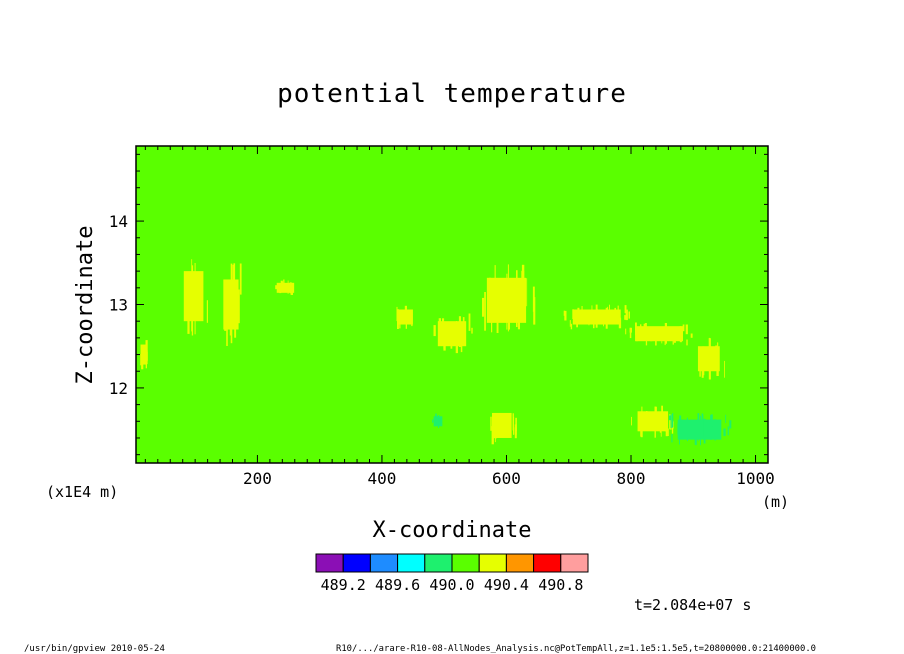 This screenshot has width=904, height=654. I want to click on colorbar-label: 489.6, so click(397, 585).